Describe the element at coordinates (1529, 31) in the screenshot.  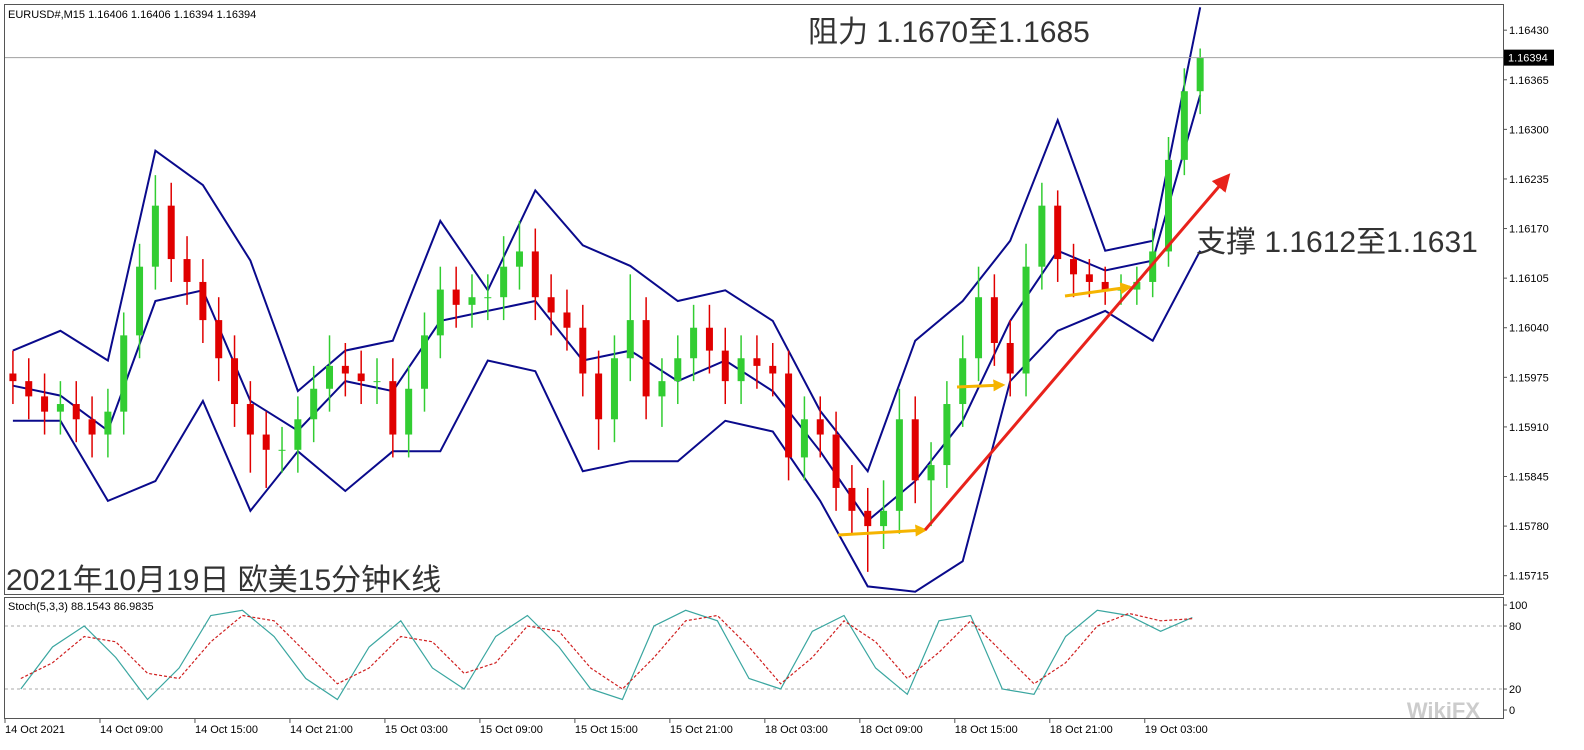
I see `y-tick-label: 1.16430` at that location.